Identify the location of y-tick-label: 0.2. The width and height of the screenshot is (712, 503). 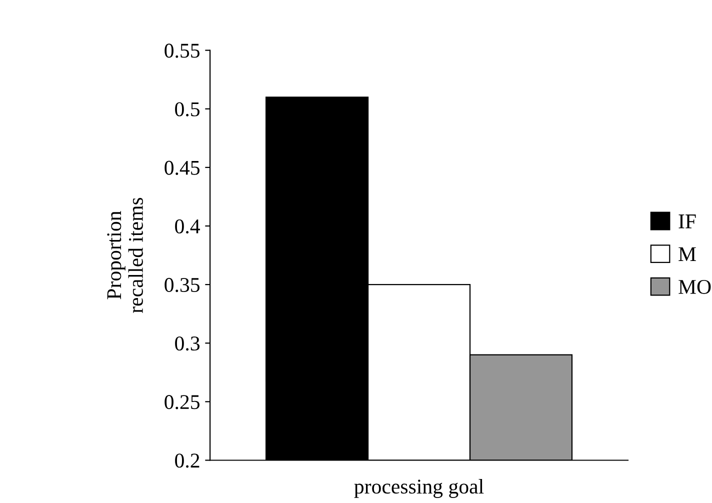
(187, 461).